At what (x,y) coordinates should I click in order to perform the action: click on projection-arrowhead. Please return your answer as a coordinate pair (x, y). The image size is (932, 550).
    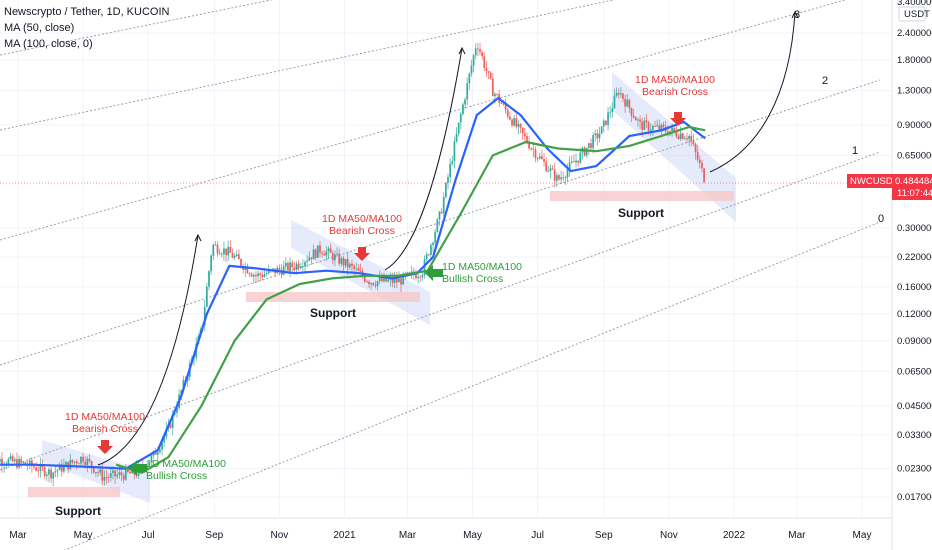
    Looking at the image, I should click on (795, 14).